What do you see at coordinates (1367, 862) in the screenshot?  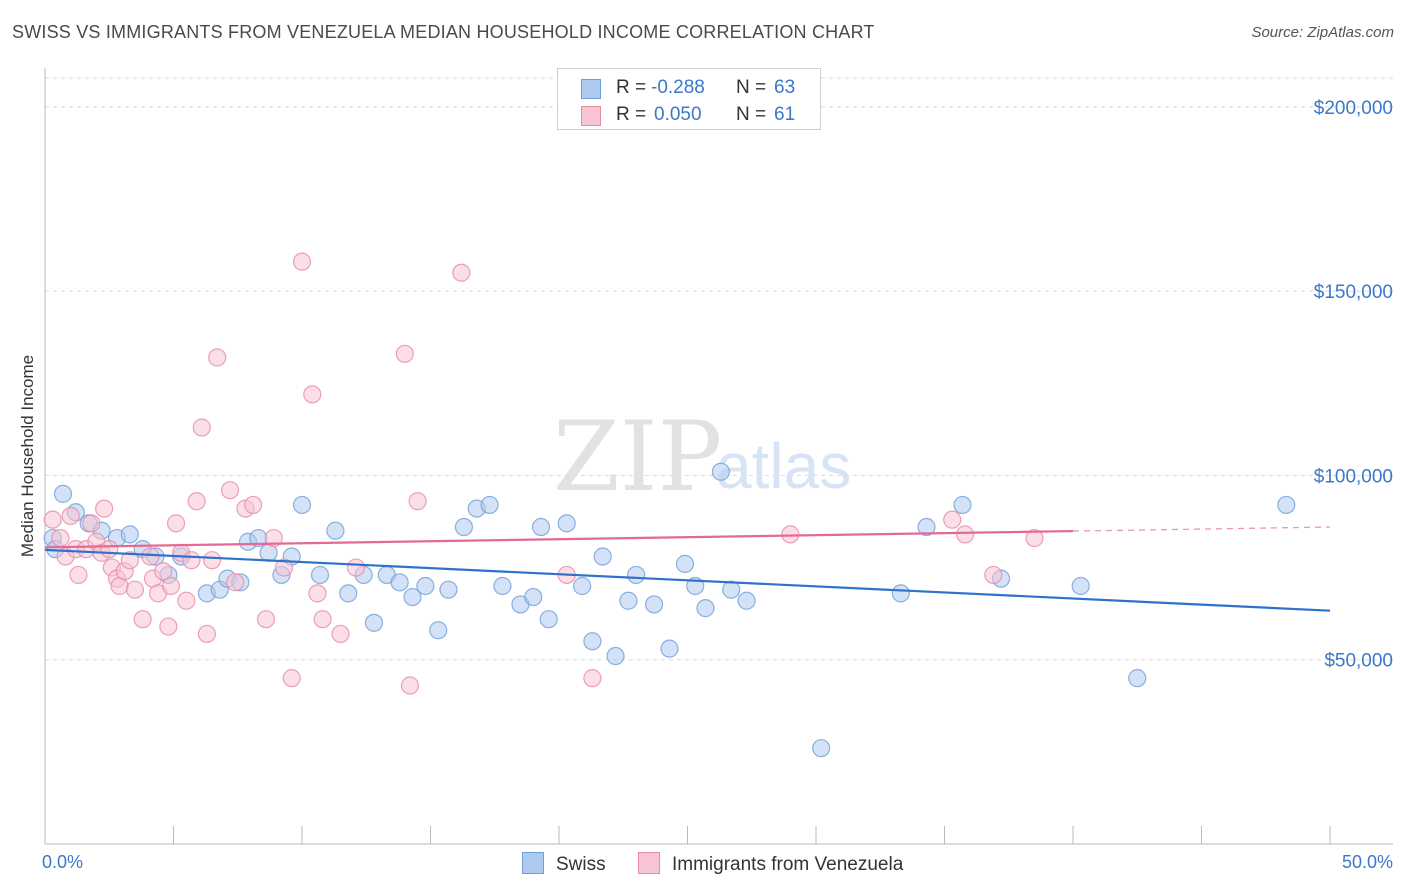 I see `x-tick-label-max: 50.0%` at bounding box center [1367, 862].